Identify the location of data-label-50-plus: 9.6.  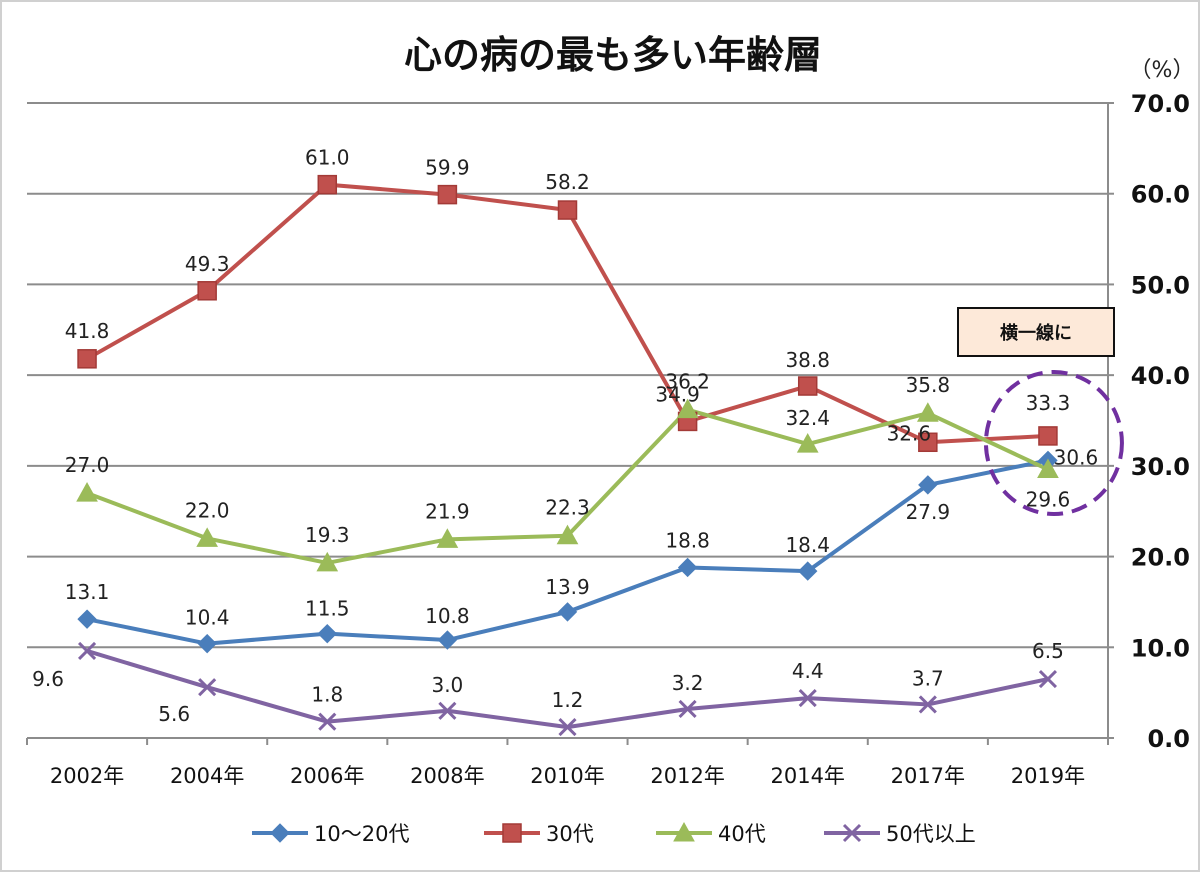
(48, 679).